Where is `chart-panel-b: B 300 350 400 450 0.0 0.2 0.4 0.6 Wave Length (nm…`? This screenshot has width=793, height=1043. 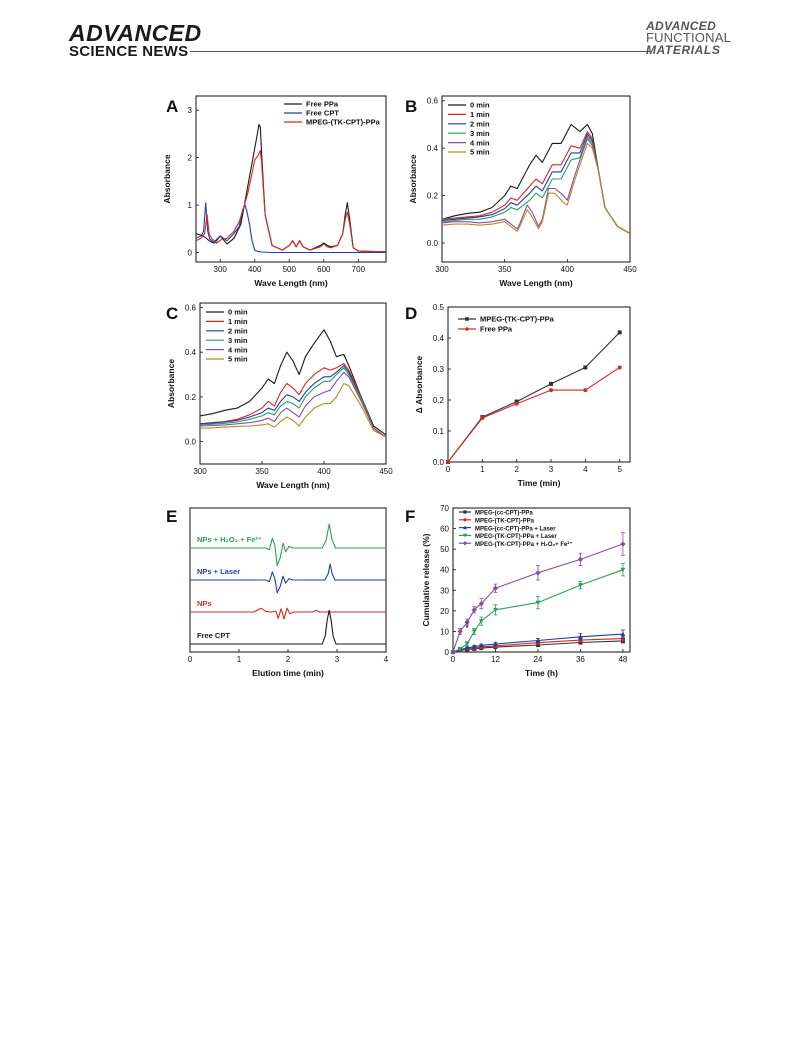
chart-panel-b: B 300 350 400 450 0.0 0.2 0.4 0.6 Wave Length (nm… is located at coordinates (521, 191).